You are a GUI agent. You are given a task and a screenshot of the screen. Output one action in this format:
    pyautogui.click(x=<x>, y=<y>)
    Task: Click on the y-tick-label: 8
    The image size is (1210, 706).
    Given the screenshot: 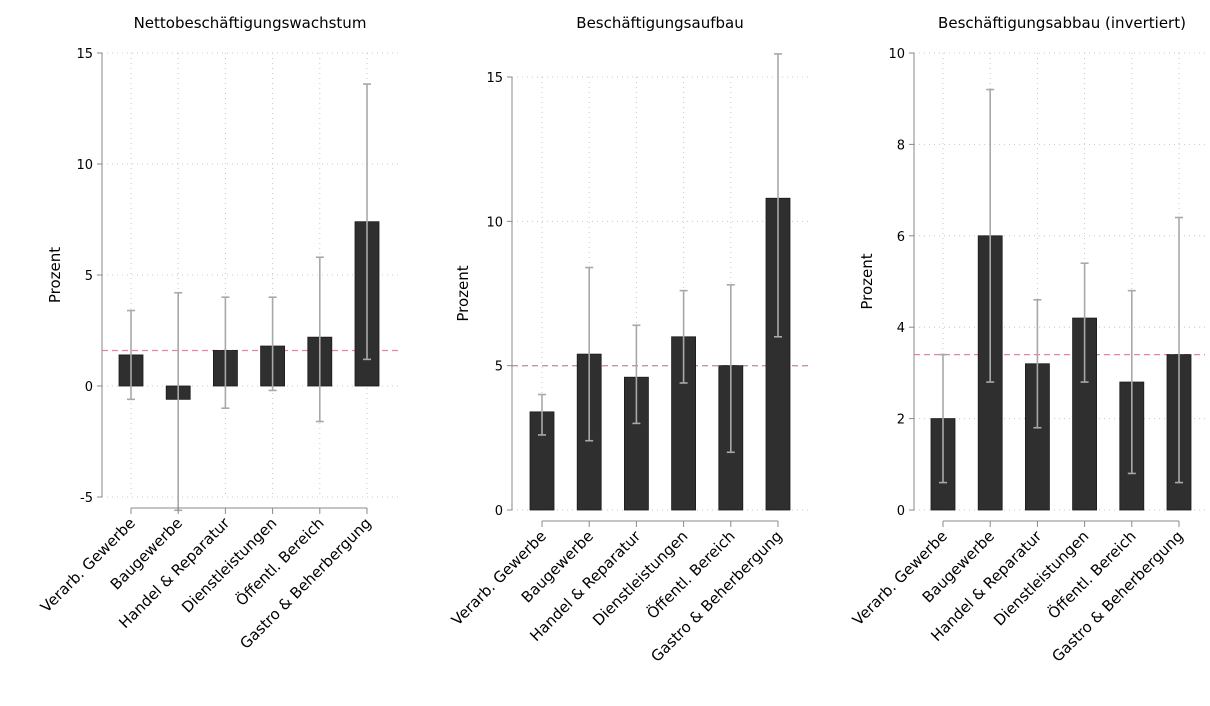 What is the action you would take?
    pyautogui.click(x=901, y=145)
    